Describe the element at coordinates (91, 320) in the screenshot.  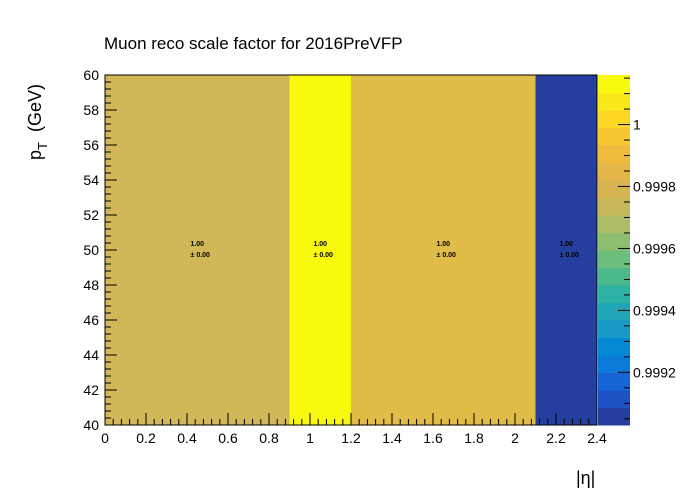
I see `y-tick-label: 46` at that location.